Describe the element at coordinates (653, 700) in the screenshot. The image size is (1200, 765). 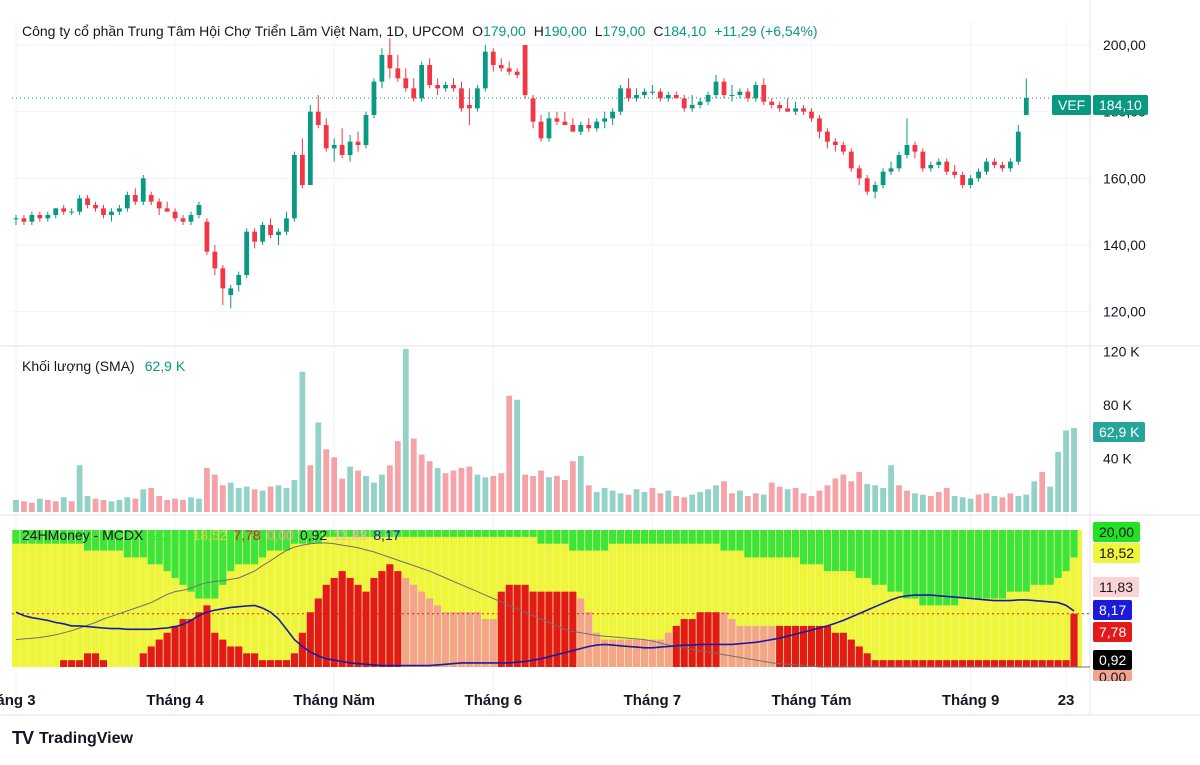
I see `x-axis-label: Tháng 7` at that location.